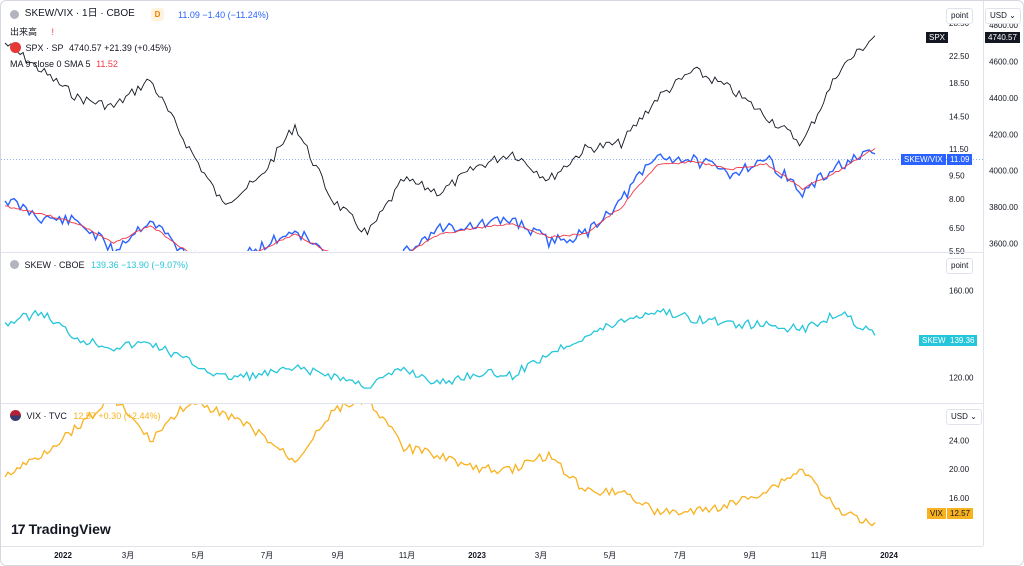  Describe the element at coordinates (107, 63) in the screenshot. I see `ma-value: 11.52` at that location.